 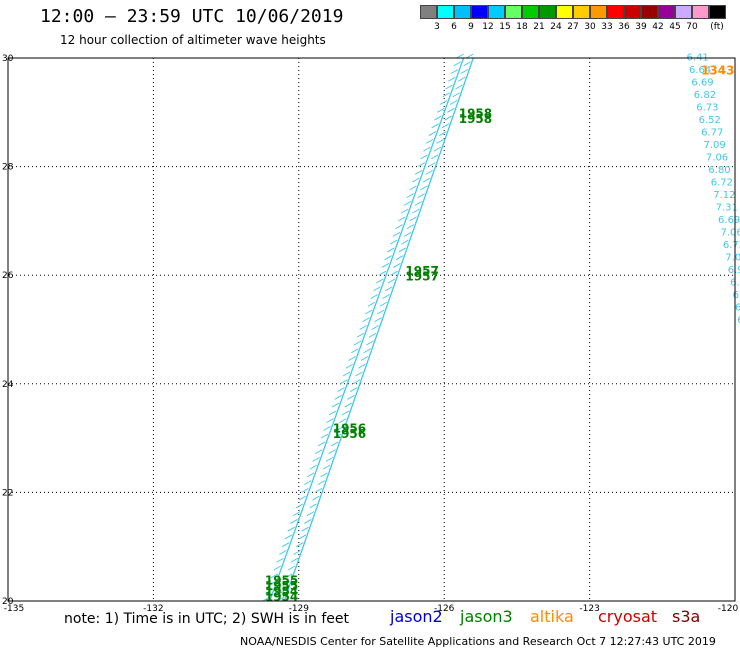 What do you see at coordinates (14, 609) in the screenshot?
I see `x-tick-label: -135` at bounding box center [14, 609].